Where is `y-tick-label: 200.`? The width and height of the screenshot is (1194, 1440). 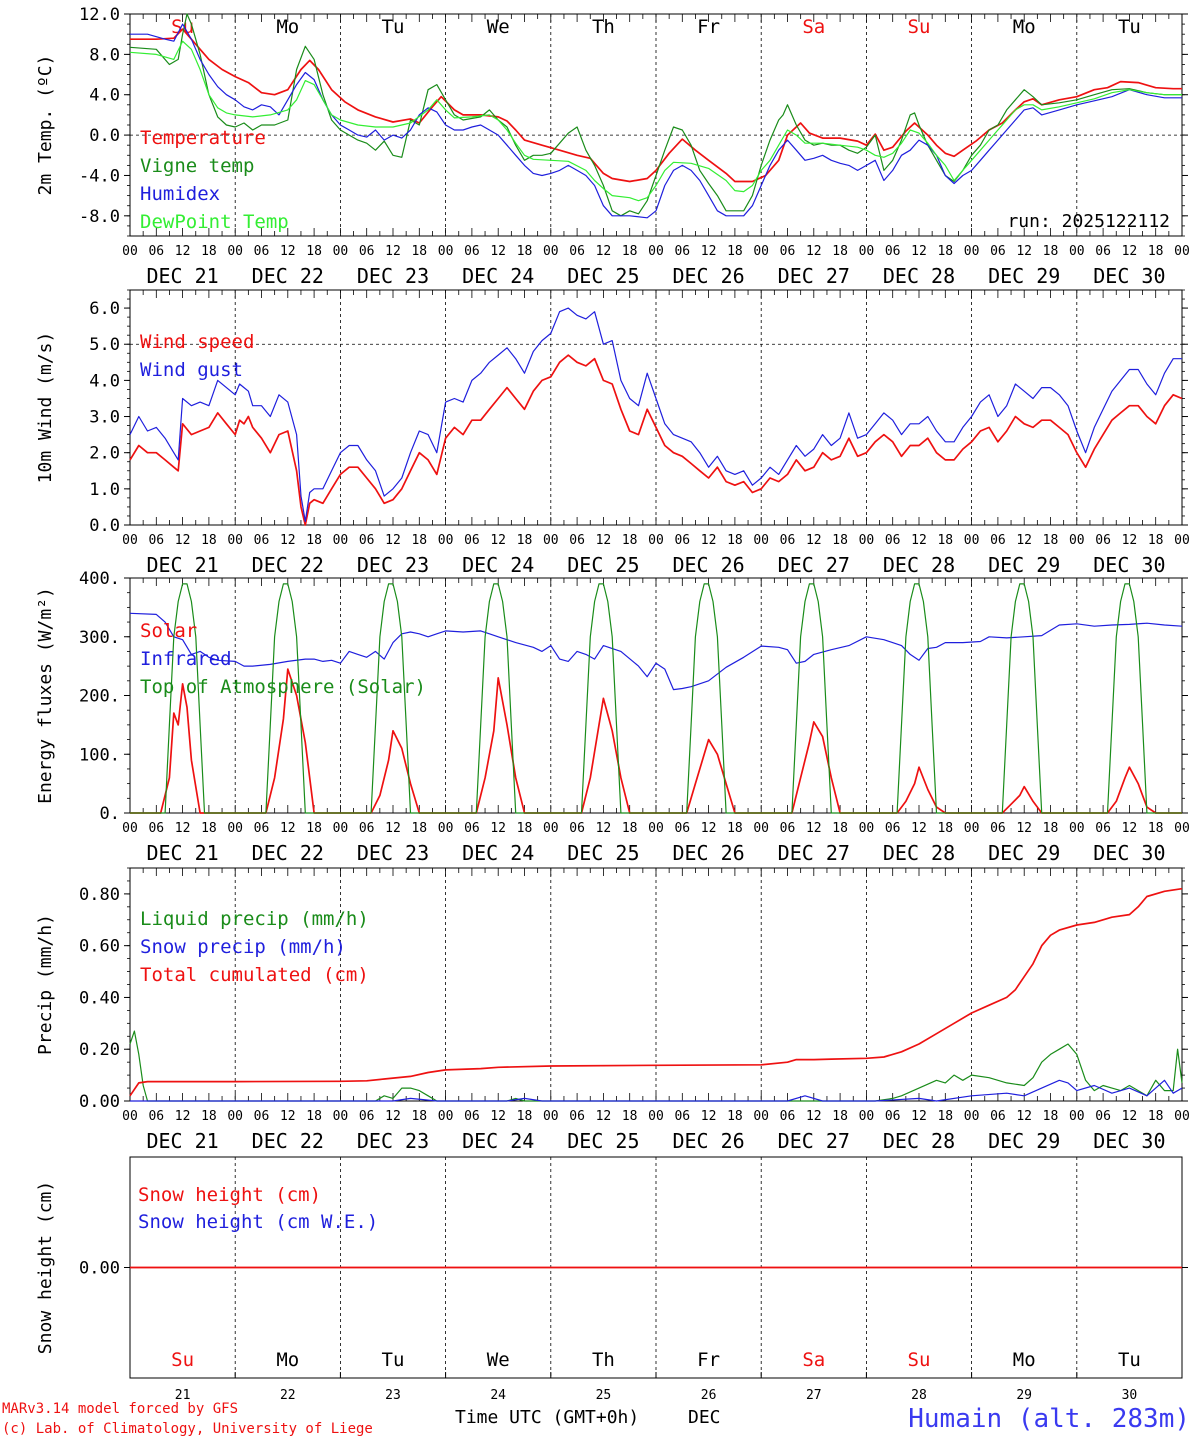
y-tick-label: 200. is located at coordinates (99, 697).